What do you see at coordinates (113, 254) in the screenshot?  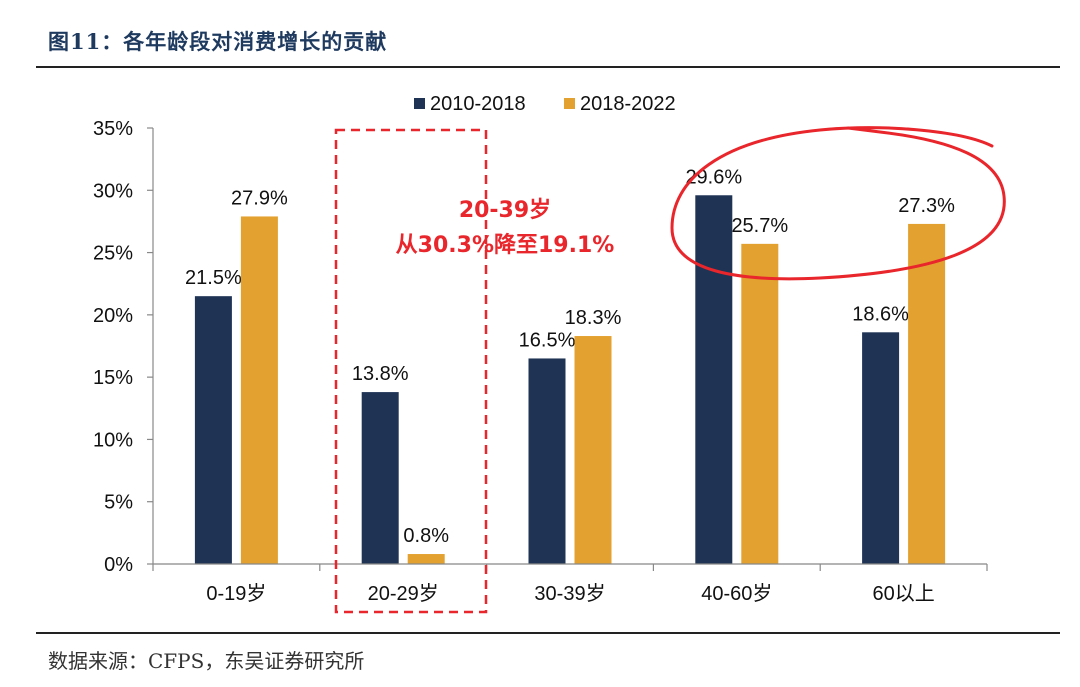 I see `y-tick-label: 25%` at bounding box center [113, 254].